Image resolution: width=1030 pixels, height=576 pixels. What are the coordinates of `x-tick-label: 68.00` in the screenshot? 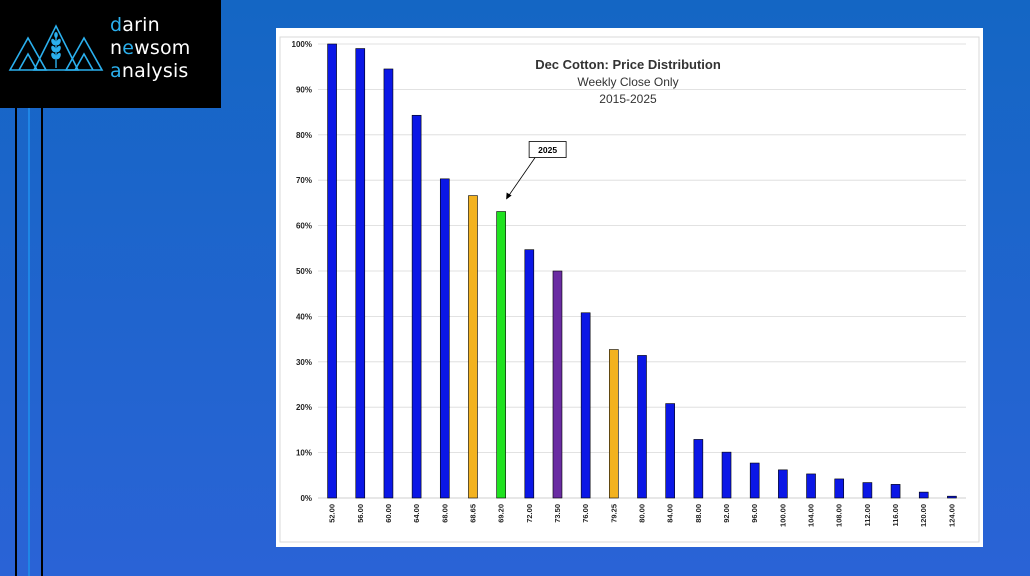 It's located at (444, 513).